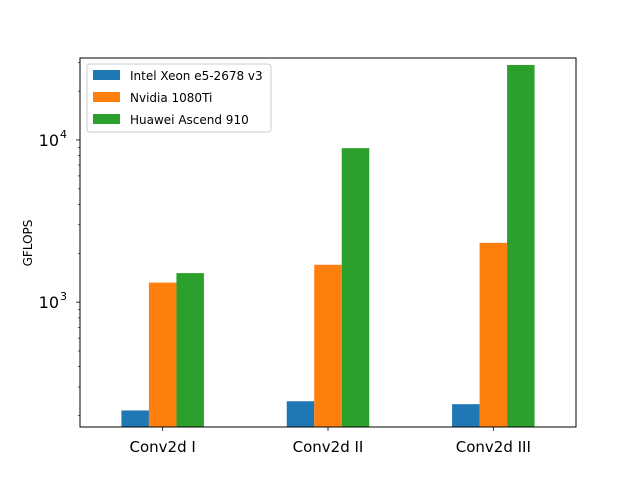  I want to click on x-tick-label: Conv2d III, so click(493, 447).